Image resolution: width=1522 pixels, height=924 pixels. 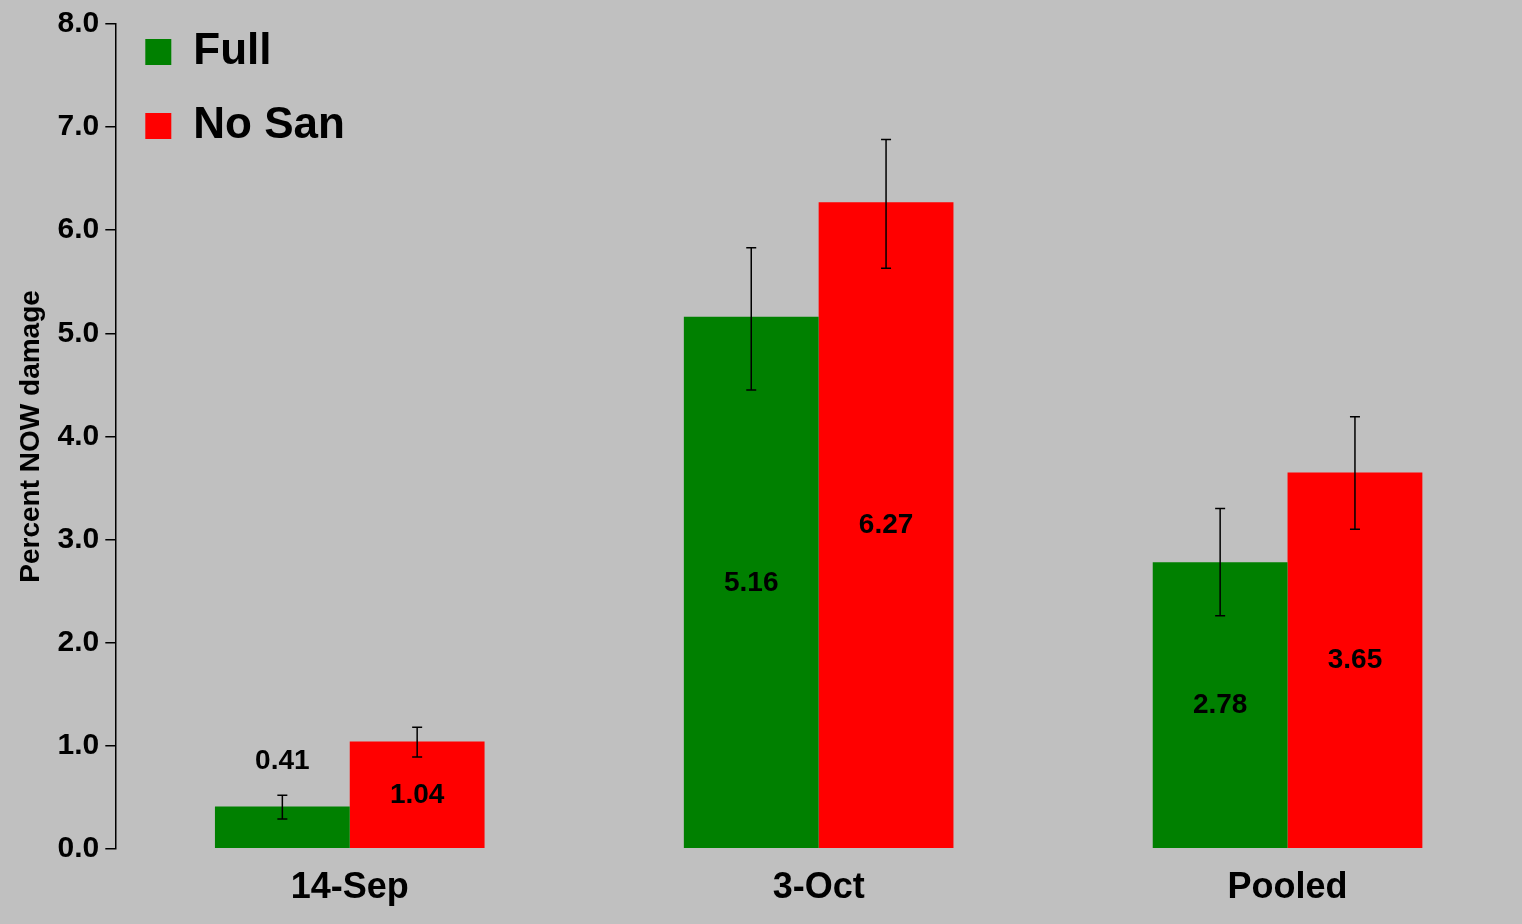 What do you see at coordinates (78, 331) in the screenshot?
I see `y-tick-label: 5.0` at bounding box center [78, 331].